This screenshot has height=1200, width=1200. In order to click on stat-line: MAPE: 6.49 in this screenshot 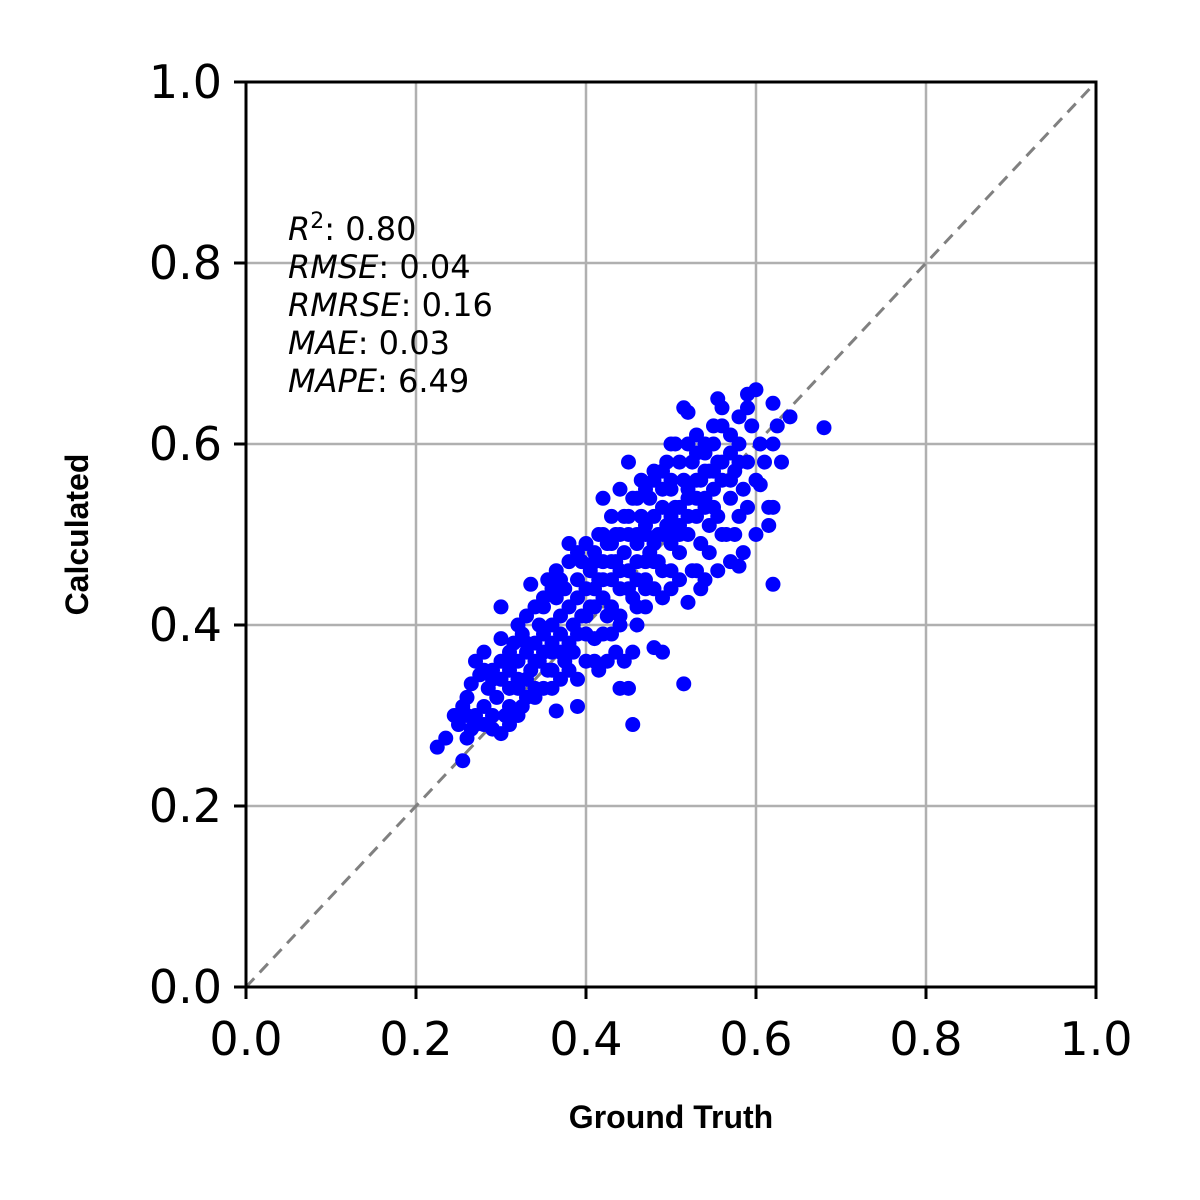, I will do `click(378, 381)`.